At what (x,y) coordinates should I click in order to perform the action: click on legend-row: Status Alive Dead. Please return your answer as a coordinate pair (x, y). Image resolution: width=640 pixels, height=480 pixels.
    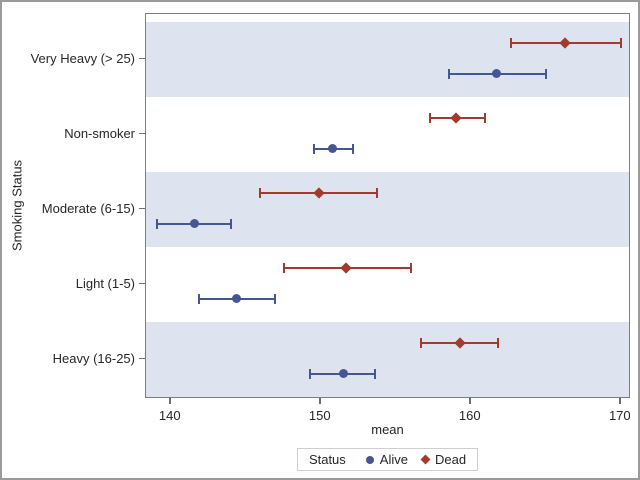
    Looking at the image, I should click on (387, 459).